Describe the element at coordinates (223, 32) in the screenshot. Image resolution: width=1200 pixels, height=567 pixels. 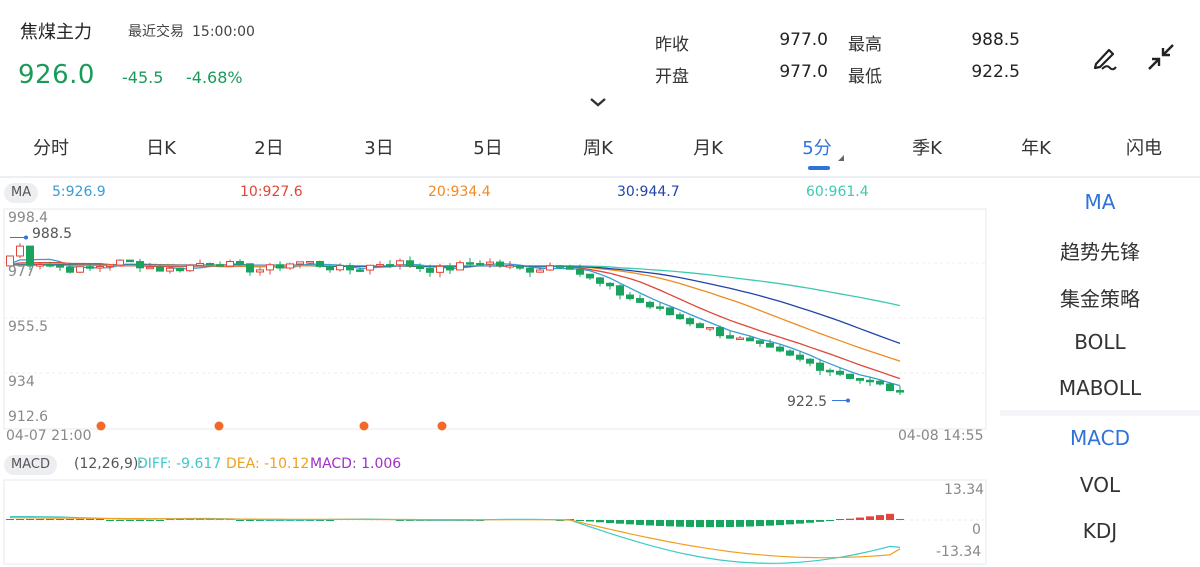
I see `last-trade-time: 15:00:00` at that location.